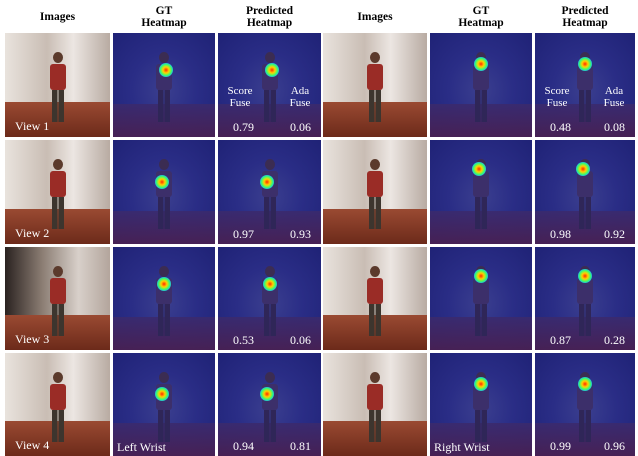 This screenshot has width=638, height=456. I want to click on predicted-heatmap-left-view-1: Score Fuse Ada Fuse 0.79 0.06, so click(269, 85).